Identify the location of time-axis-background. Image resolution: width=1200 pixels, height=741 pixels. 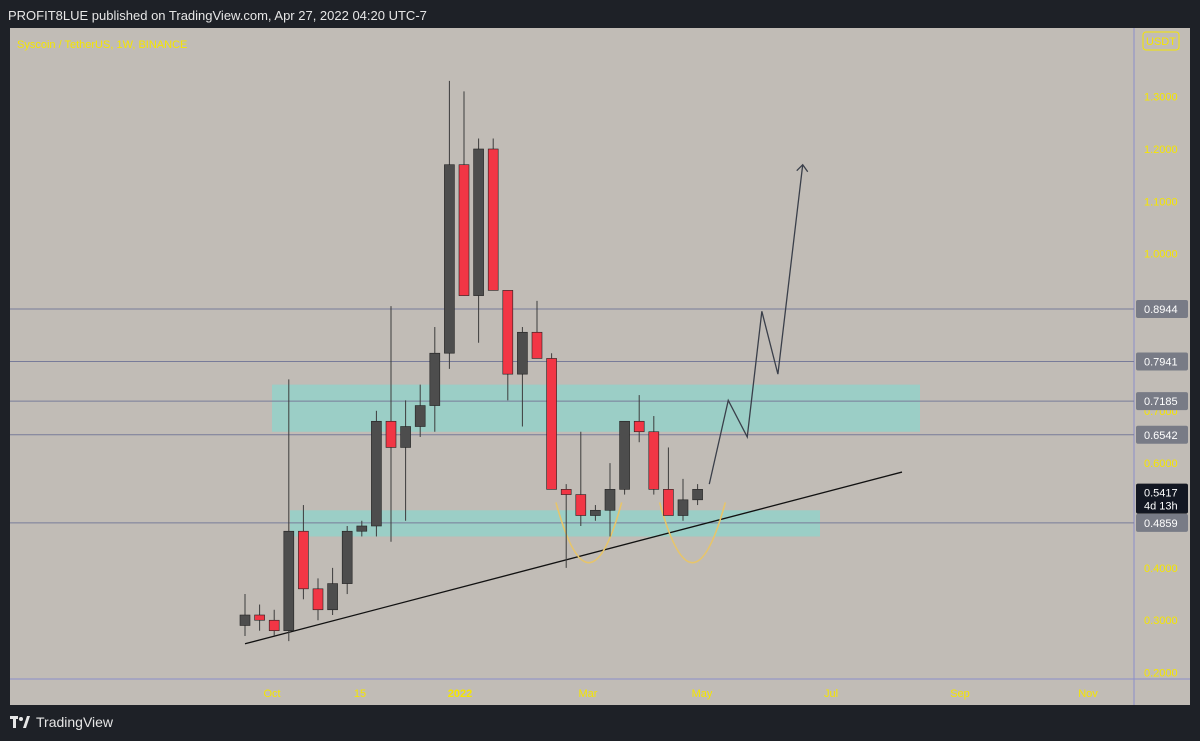
(600, 692).